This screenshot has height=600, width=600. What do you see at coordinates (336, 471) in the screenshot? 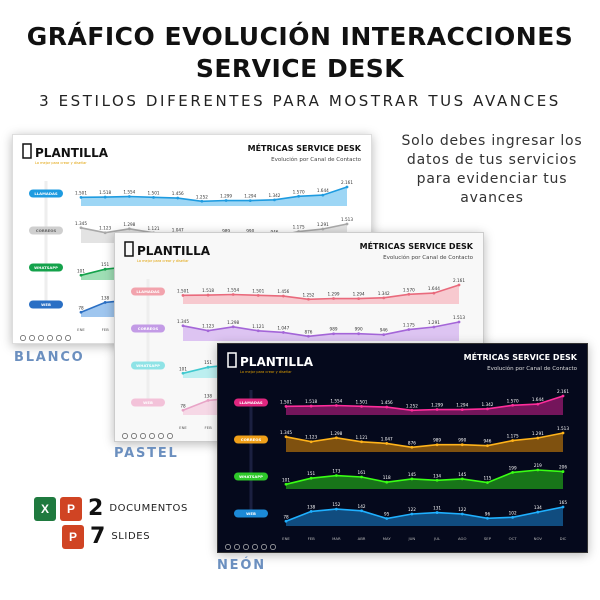
I see `data-label: 173` at bounding box center [336, 471].